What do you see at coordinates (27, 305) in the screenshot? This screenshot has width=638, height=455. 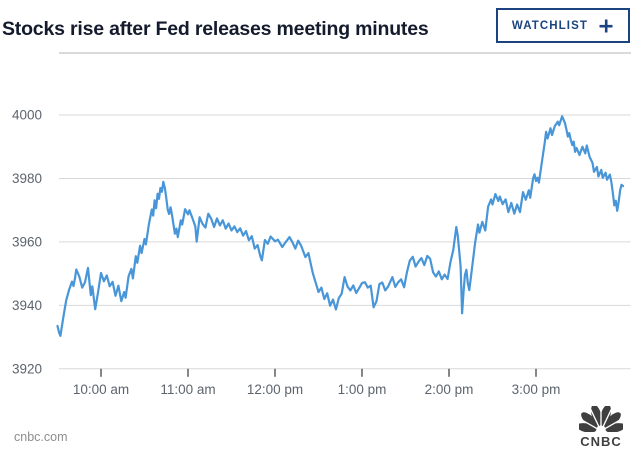 I see `y-axis-label: 3940` at bounding box center [27, 305].